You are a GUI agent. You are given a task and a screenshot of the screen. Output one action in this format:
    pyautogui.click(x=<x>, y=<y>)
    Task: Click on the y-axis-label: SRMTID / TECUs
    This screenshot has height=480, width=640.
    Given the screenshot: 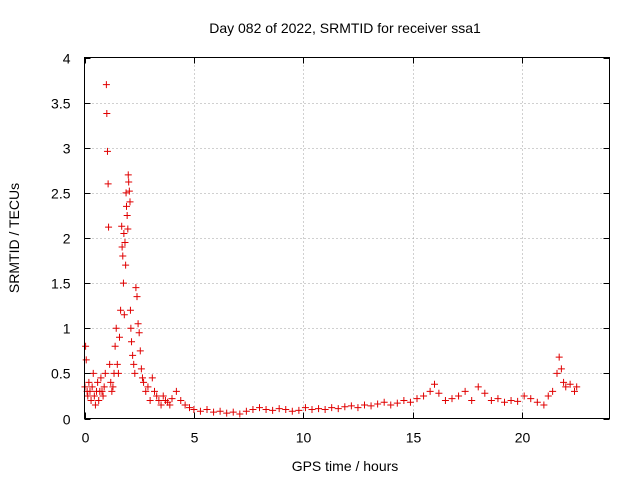 What is the action you would take?
    pyautogui.click(x=14, y=238)
    